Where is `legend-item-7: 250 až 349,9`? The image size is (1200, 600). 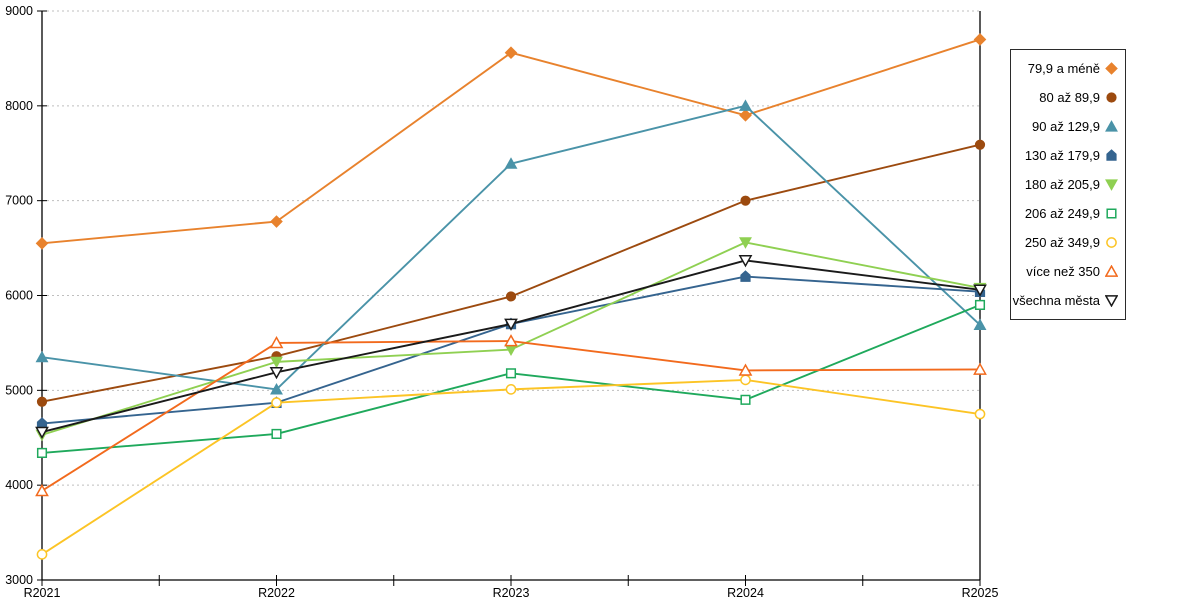
legend-item-7: 250 až 349,9 is located at coordinates (1066, 242).